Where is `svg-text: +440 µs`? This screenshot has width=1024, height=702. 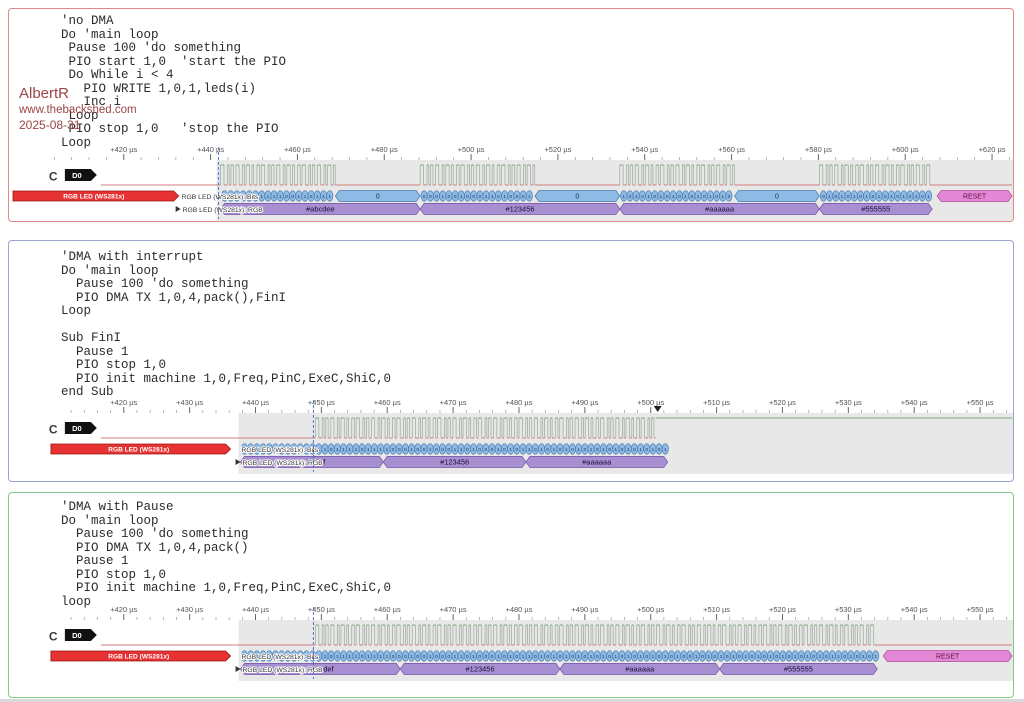
svg-text: +440 µs is located at coordinates (210, 149).